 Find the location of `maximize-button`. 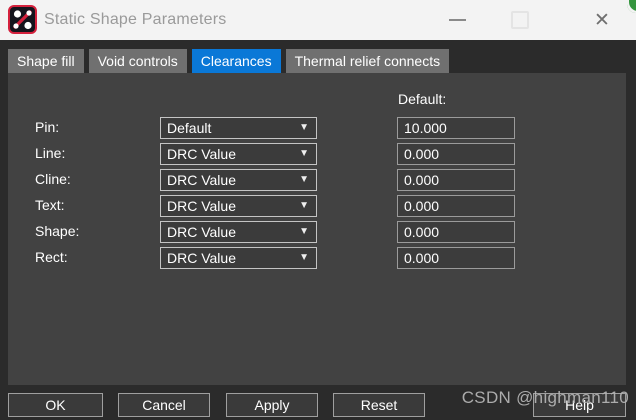

maximize-button is located at coordinates (520, 20).